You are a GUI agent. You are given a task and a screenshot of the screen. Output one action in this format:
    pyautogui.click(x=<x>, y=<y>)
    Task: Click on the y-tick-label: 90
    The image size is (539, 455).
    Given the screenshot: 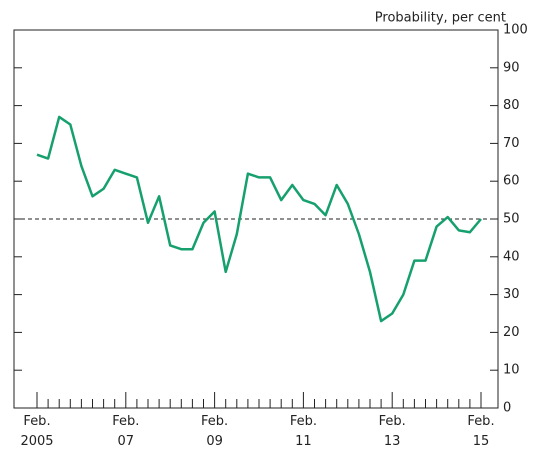 What is the action you would take?
    pyautogui.click(x=511, y=67)
    